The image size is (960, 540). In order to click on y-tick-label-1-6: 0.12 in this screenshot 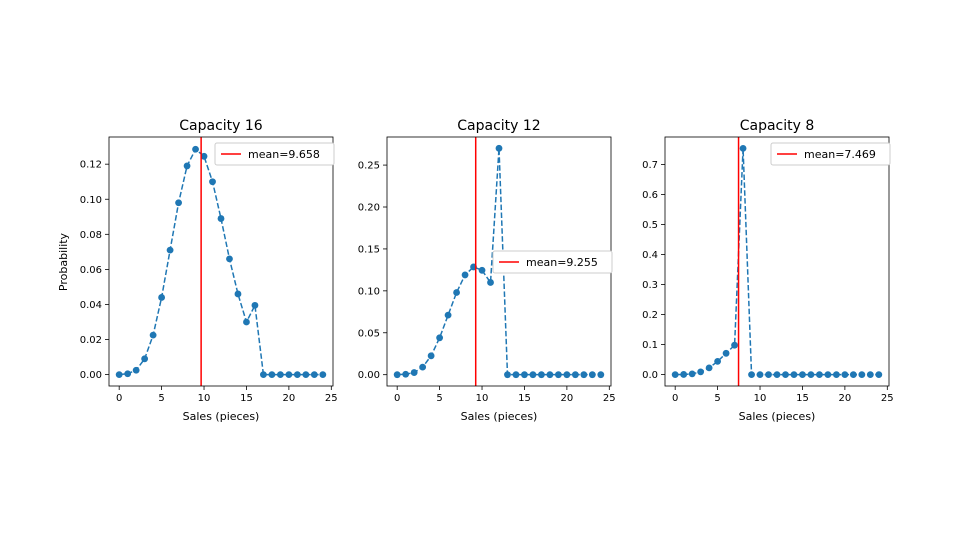, I will do `click(91, 165)`.